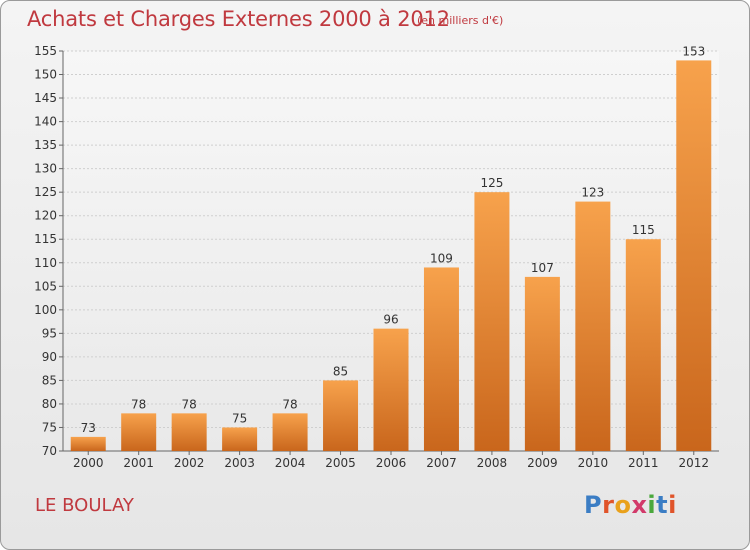  I want to click on y-tick-label: 95, so click(49, 333).